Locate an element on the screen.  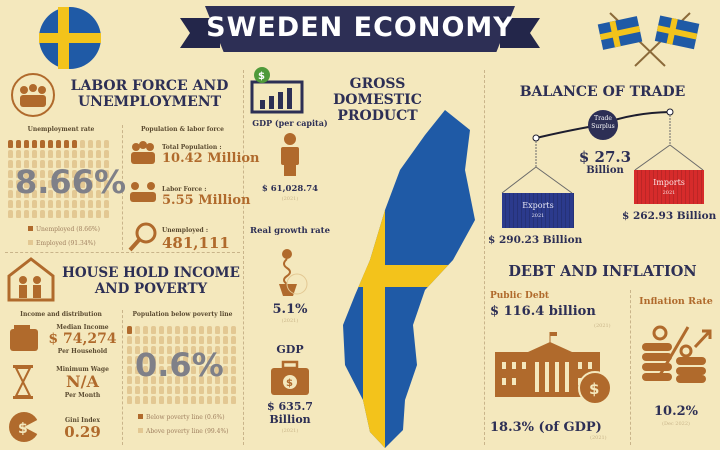
labor-force-label: Labor Force : is located at coordinates (184, 189).